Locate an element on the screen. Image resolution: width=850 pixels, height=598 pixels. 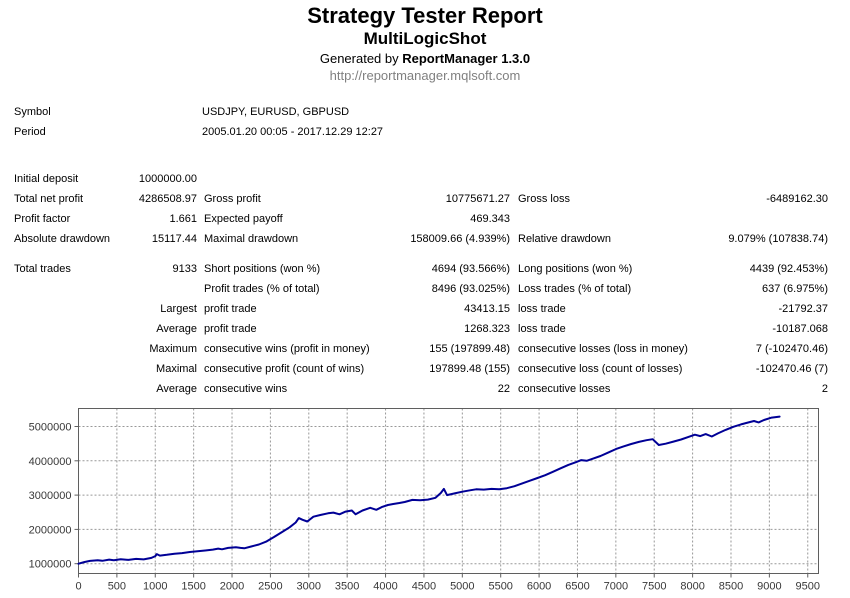
stats-row-cell: 22 is located at coordinates (503, 389).